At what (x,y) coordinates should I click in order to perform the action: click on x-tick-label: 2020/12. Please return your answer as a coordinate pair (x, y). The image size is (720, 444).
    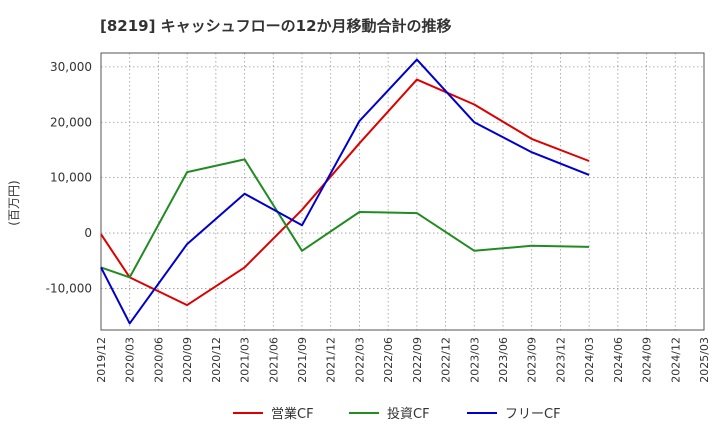
    Looking at the image, I should click on (216, 360).